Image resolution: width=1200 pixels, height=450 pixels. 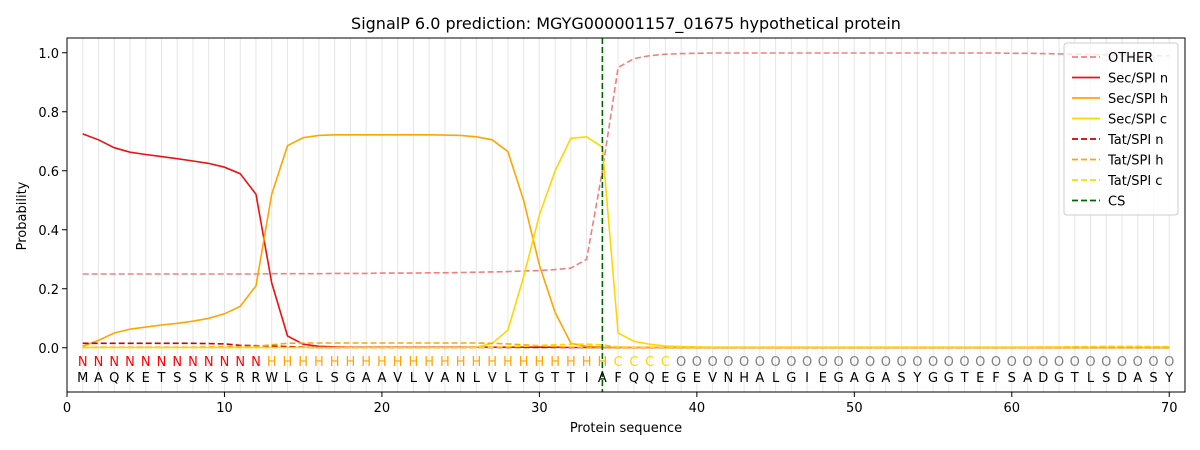 I want to click on legend-label: Tat/SPI c, so click(x=1134, y=181).